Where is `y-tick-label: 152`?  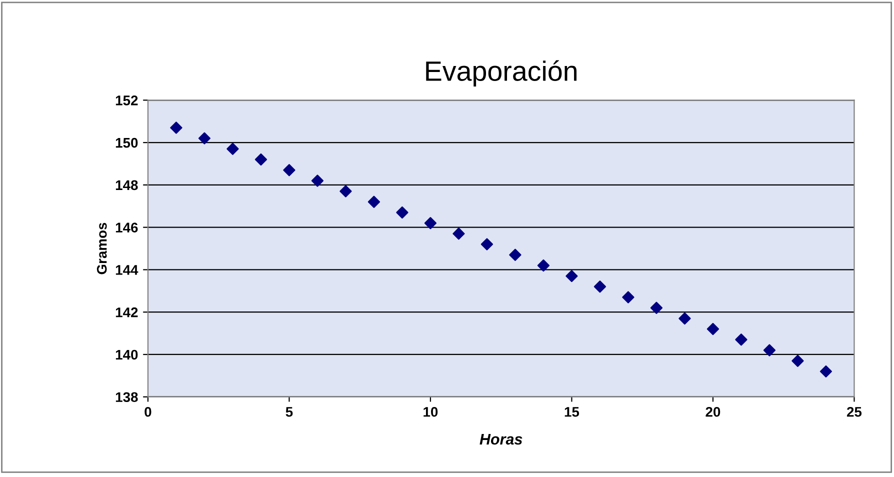
y-tick-label: 152 is located at coordinates (127, 101).